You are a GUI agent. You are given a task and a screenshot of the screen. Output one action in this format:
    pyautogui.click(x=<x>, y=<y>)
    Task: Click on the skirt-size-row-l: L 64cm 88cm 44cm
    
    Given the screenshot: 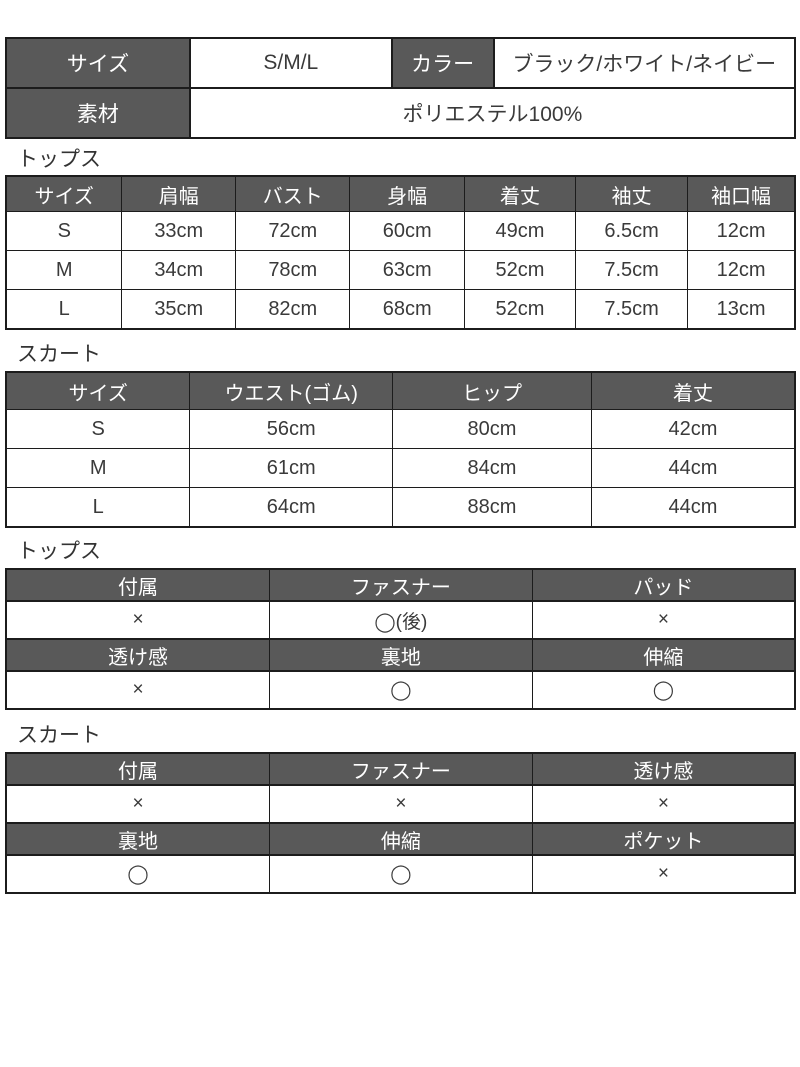 What is the action you would take?
    pyautogui.click(x=400, y=507)
    